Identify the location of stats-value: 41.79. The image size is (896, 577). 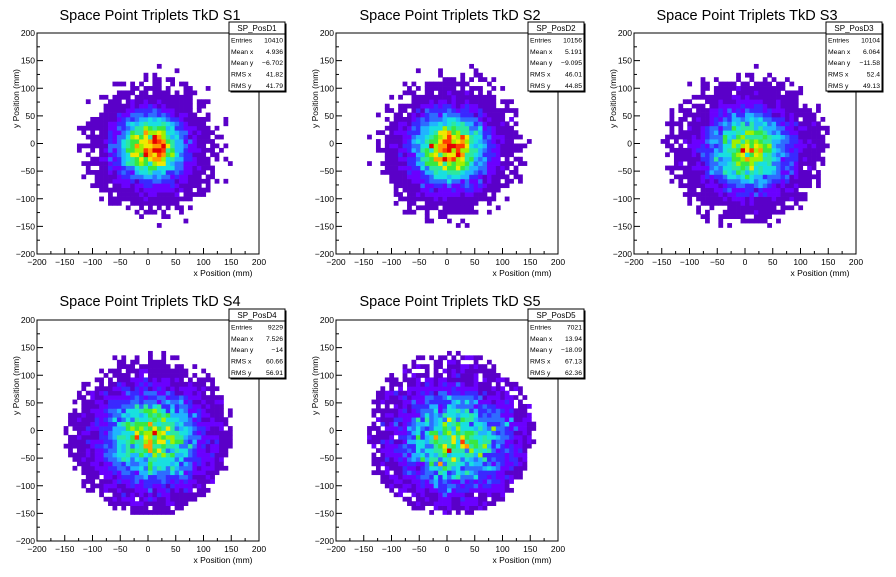
(274, 86).